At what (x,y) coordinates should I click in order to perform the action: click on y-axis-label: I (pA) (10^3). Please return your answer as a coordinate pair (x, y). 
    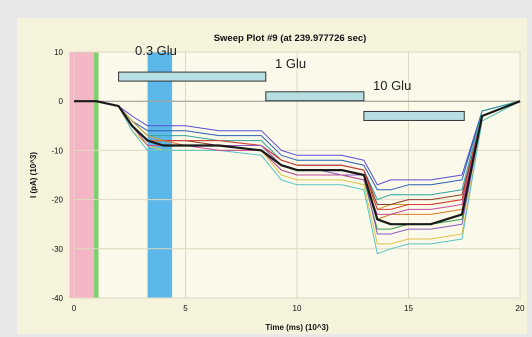
    Looking at the image, I should click on (33, 175).